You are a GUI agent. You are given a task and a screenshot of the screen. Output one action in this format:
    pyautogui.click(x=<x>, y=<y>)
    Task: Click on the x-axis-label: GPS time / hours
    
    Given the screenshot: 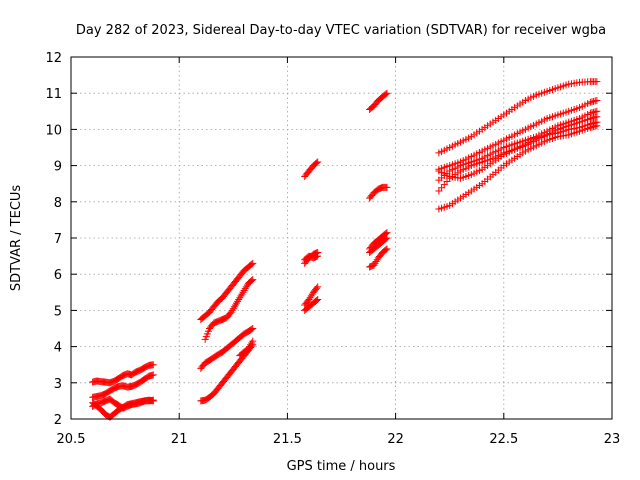 What is the action you would take?
    pyautogui.click(x=341, y=466)
    